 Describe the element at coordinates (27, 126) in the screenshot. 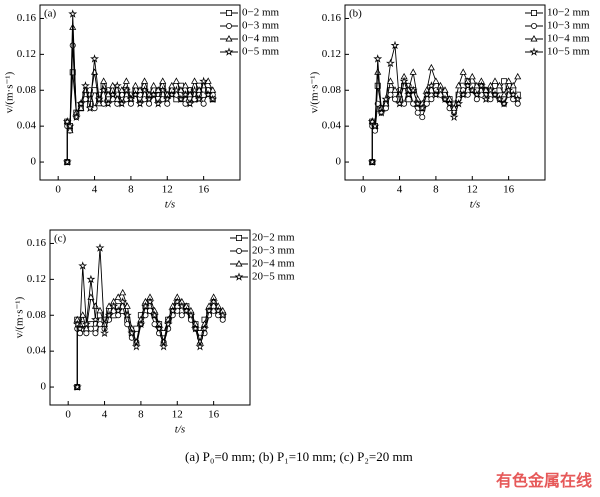

I see `y-tick-label: 0.04` at that location.